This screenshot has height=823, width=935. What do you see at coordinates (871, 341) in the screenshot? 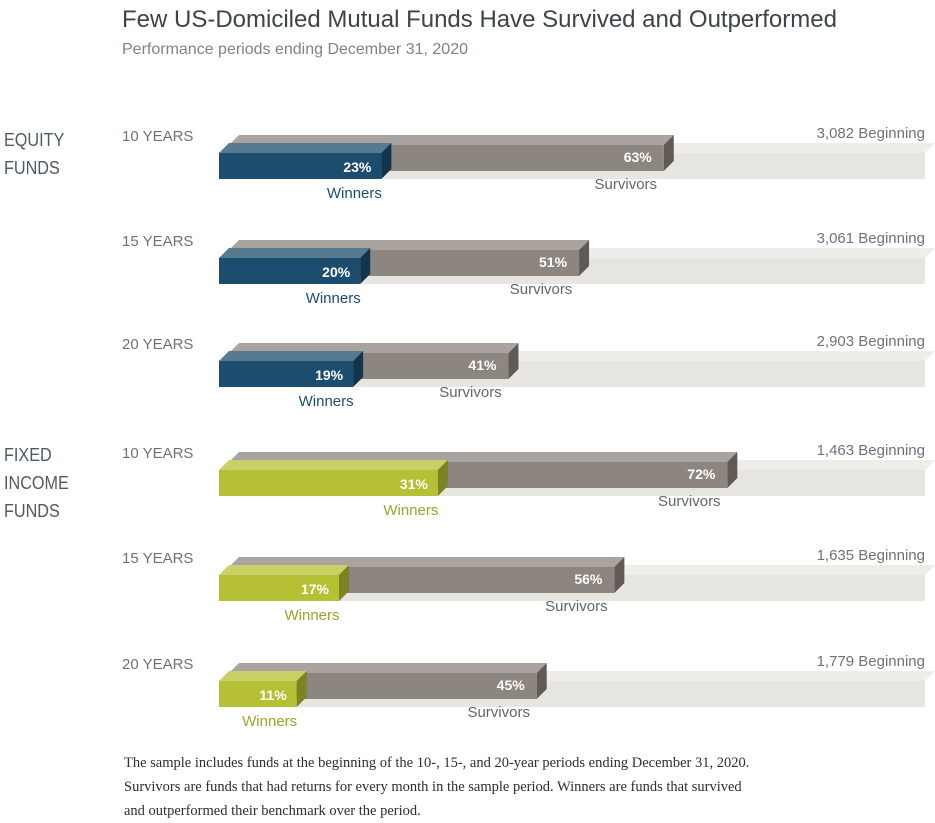
I see `beginning-label: 2,903 Beginning` at bounding box center [871, 341].